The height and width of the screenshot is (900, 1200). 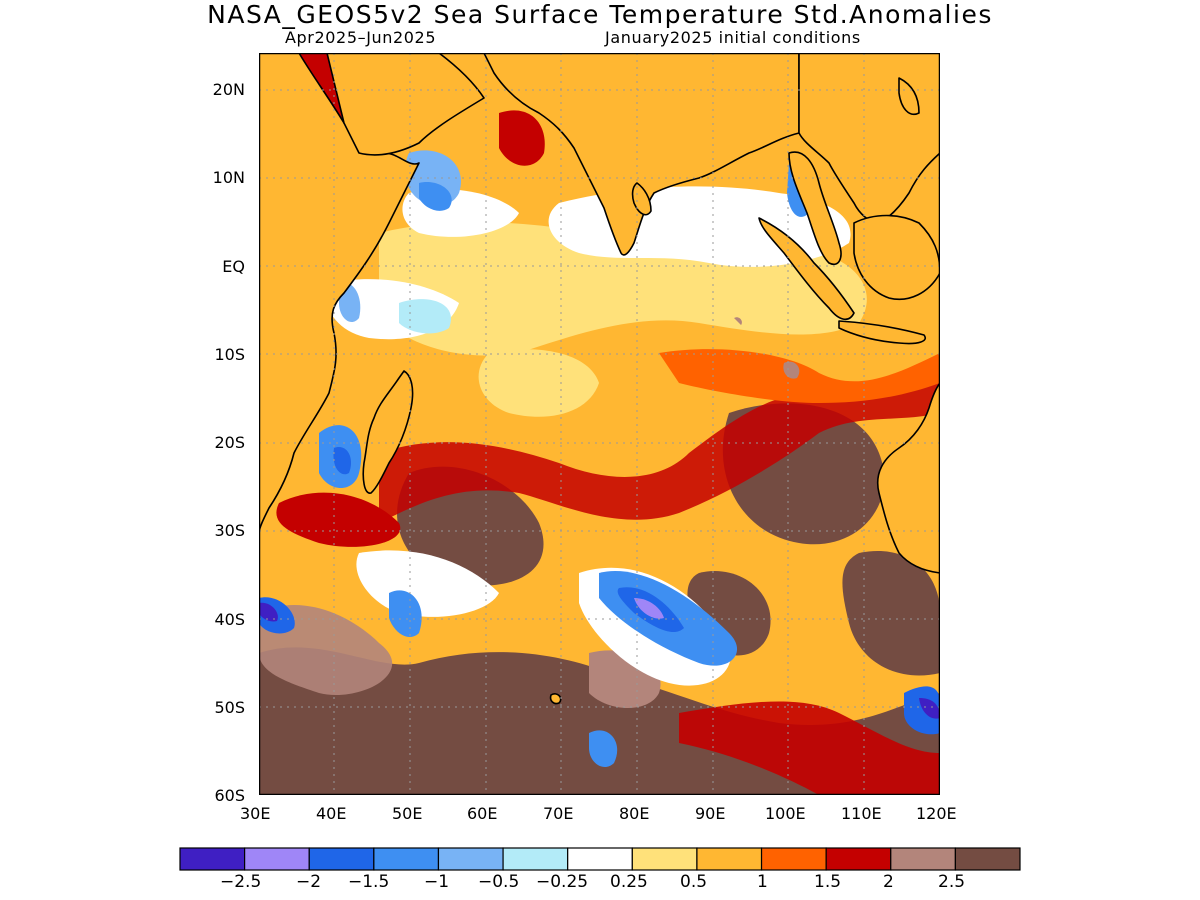 I want to click on initial-conditions: January2025 initial conditions, so click(x=733, y=37).